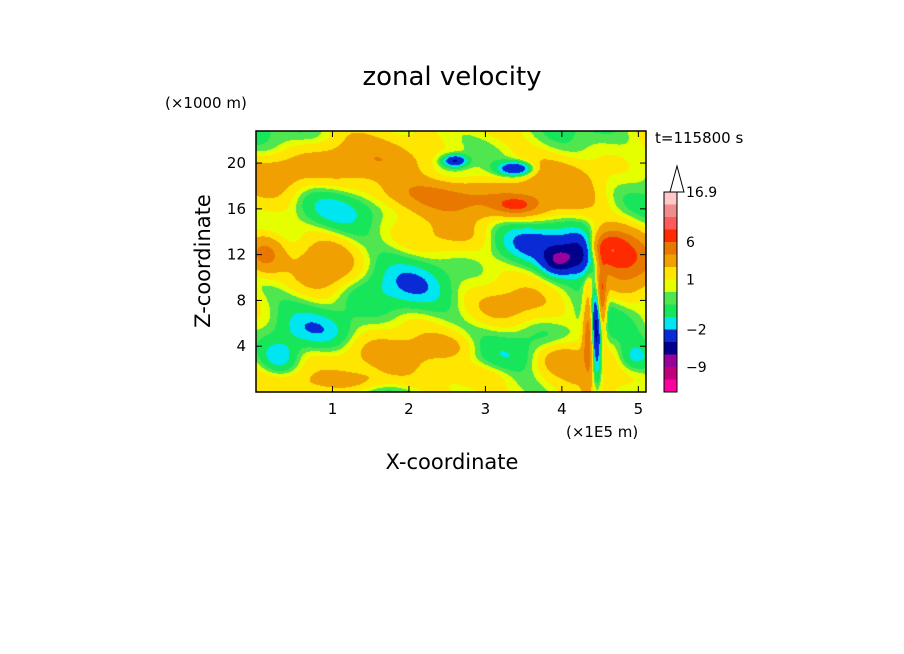 This screenshot has height=654, width=904. What do you see at coordinates (206, 103) in the screenshot?
I see `y-unit-label: (×1000 m)` at bounding box center [206, 103].